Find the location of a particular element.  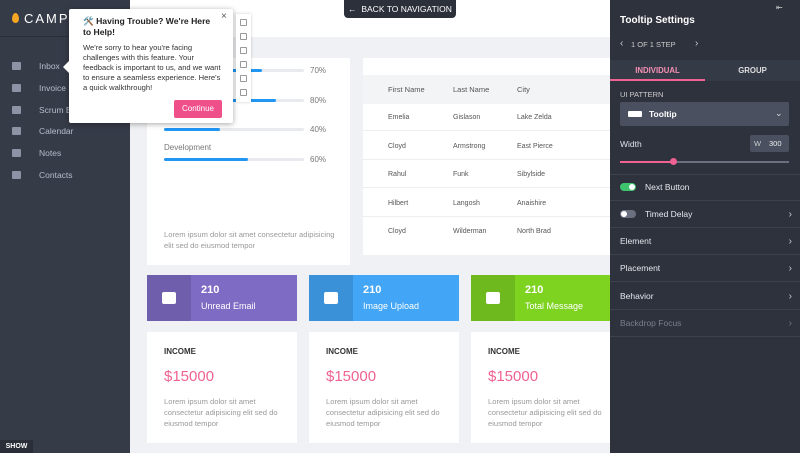

table-cell: Lake Zelda is located at coordinates (534, 117).